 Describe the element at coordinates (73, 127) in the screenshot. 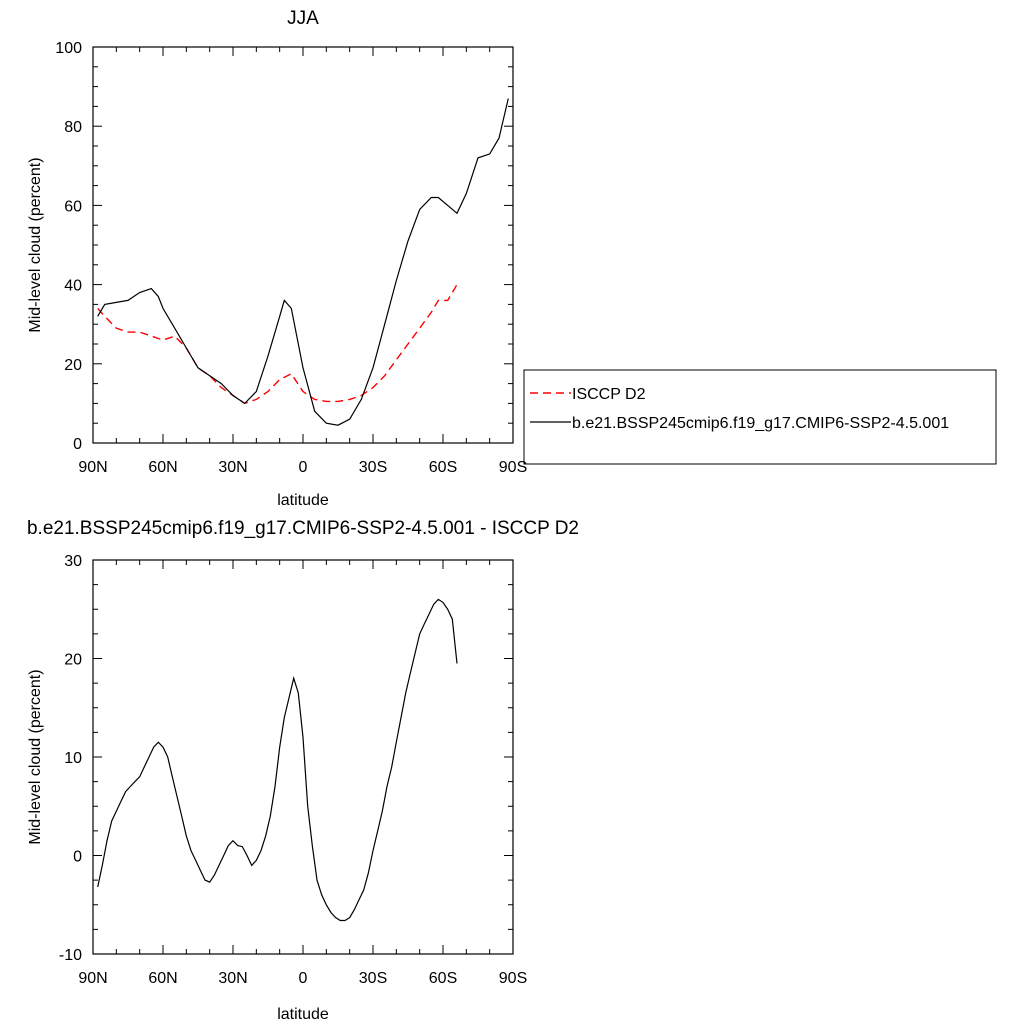

I see `top-y-tick-label: 80` at that location.